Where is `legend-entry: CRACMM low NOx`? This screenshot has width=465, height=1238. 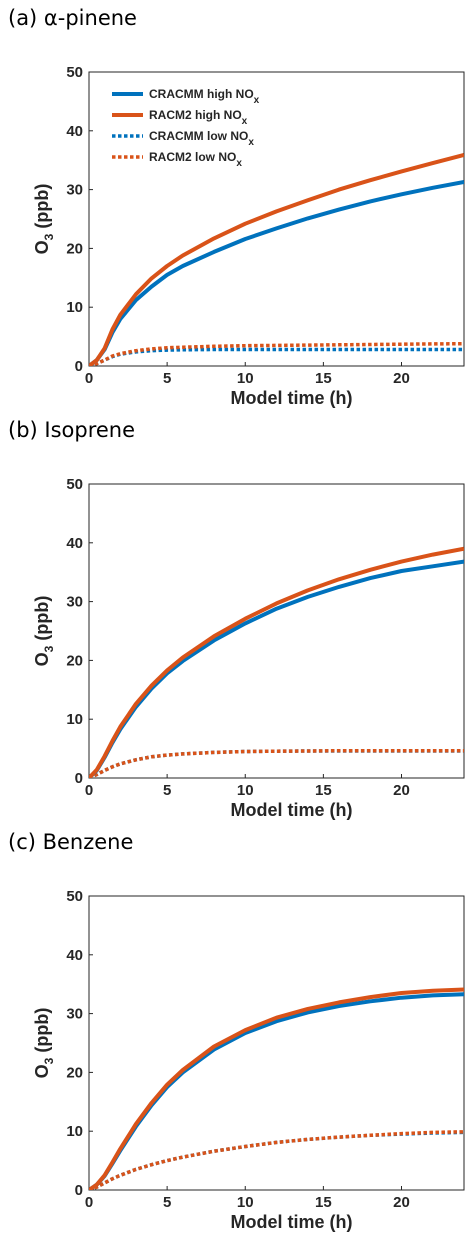 legend-entry: CRACMM low NOx is located at coordinates (201, 138).